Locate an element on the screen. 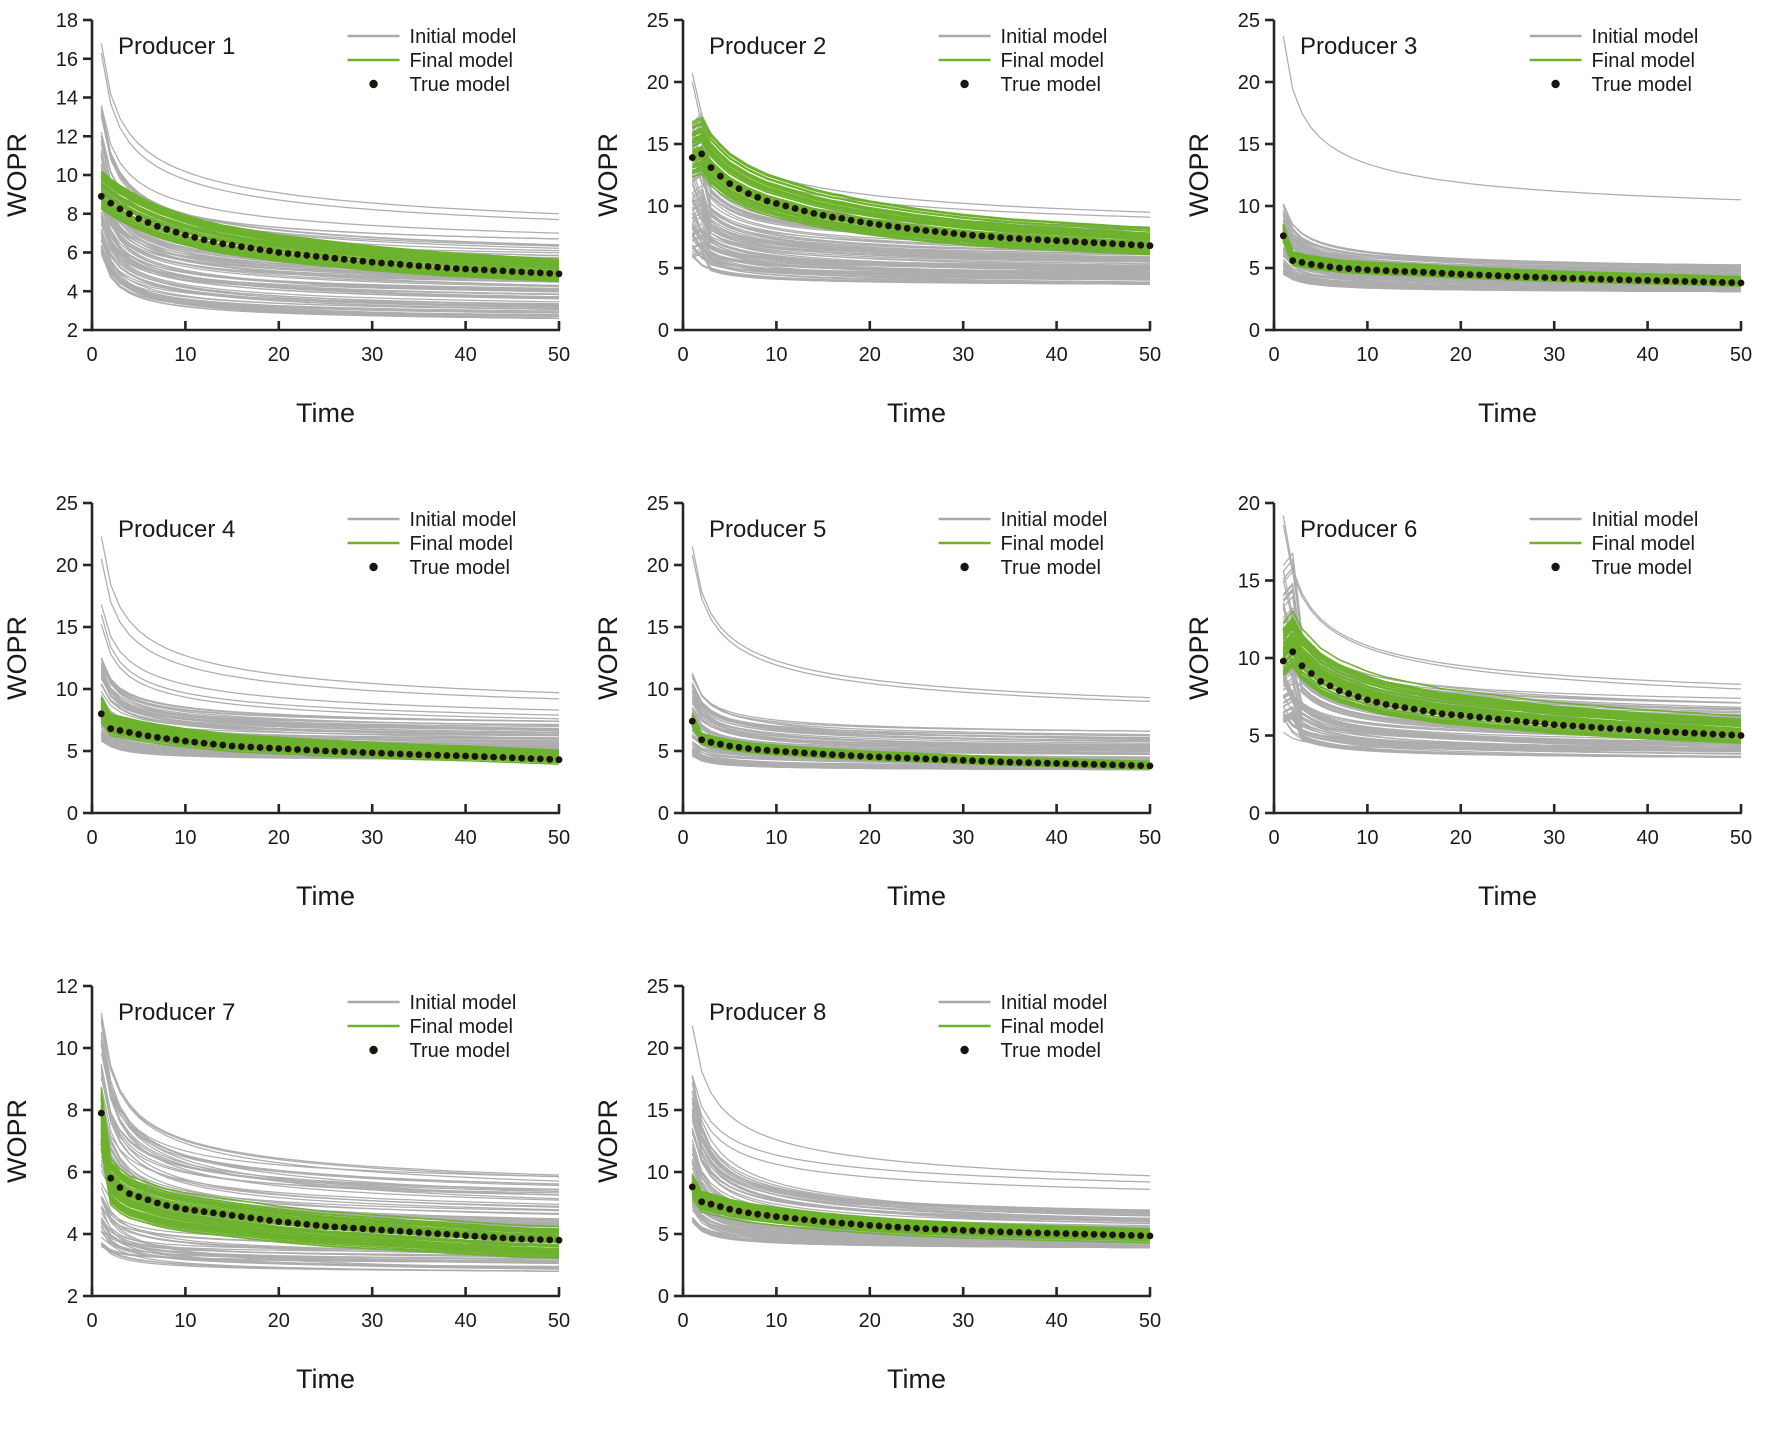  true-model-dots is located at coordinates (921, 1211).